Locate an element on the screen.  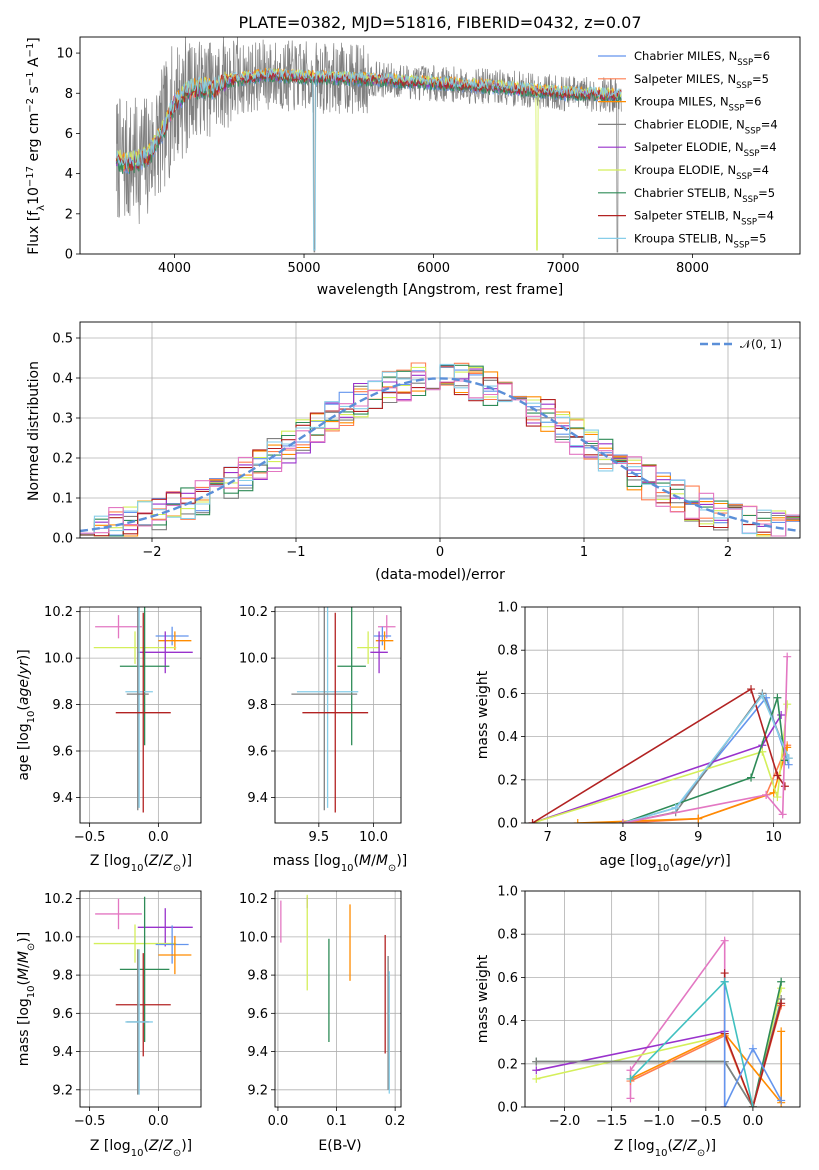
ticks: 0.0 0.1 0.2 9.2 9.4 9.6 9.8 10.0 10.2 is located at coordinates (322, 1010).